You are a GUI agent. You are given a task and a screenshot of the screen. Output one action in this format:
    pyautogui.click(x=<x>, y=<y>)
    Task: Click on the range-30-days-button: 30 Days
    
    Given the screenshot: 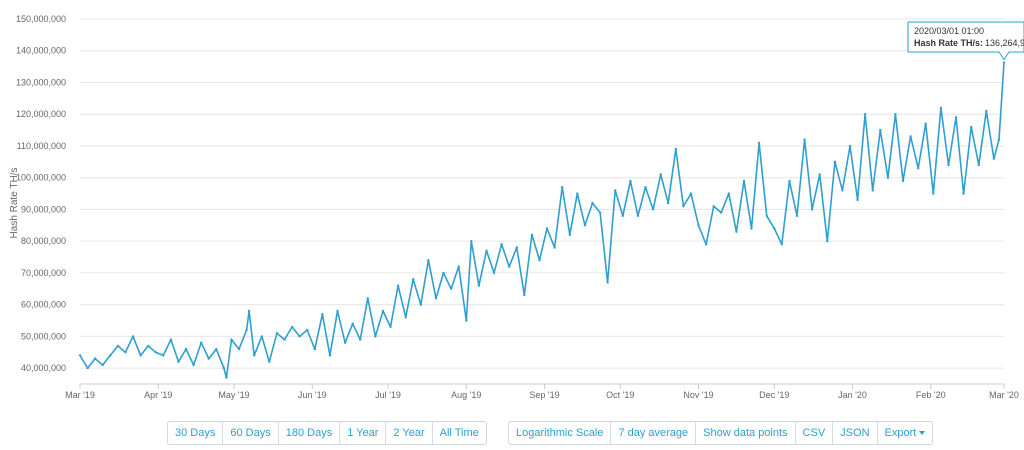 What is the action you would take?
    pyautogui.click(x=196, y=433)
    